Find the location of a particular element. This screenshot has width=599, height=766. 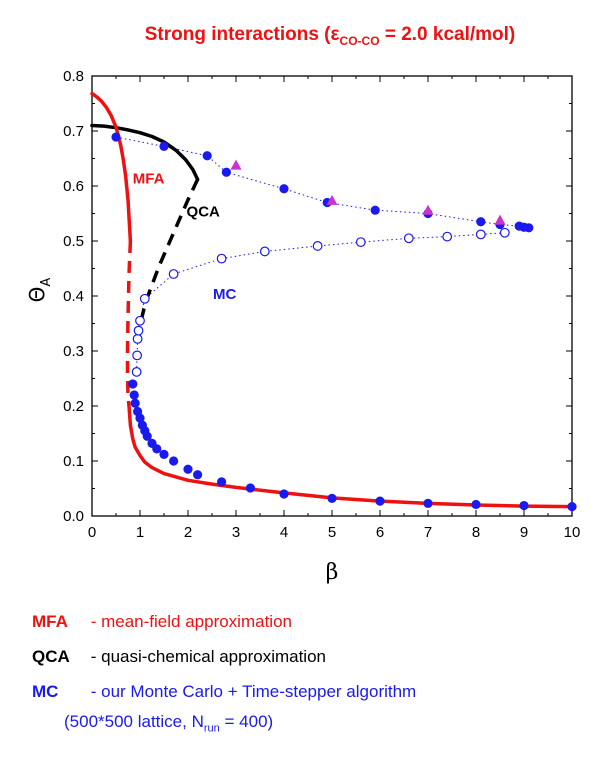

title-prefix: Strong interactions ( is located at coordinates (238, 34).